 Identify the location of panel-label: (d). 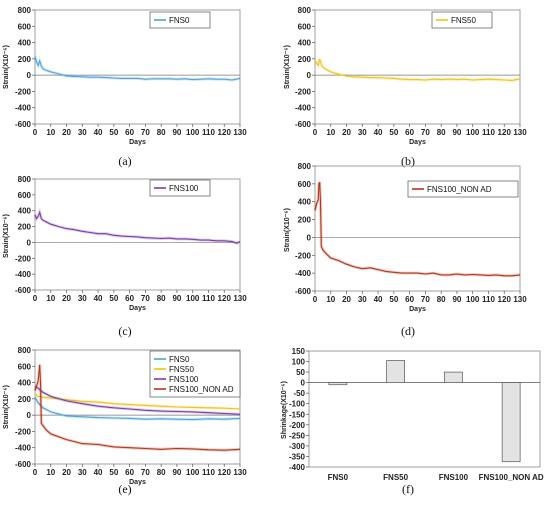
(408, 331).